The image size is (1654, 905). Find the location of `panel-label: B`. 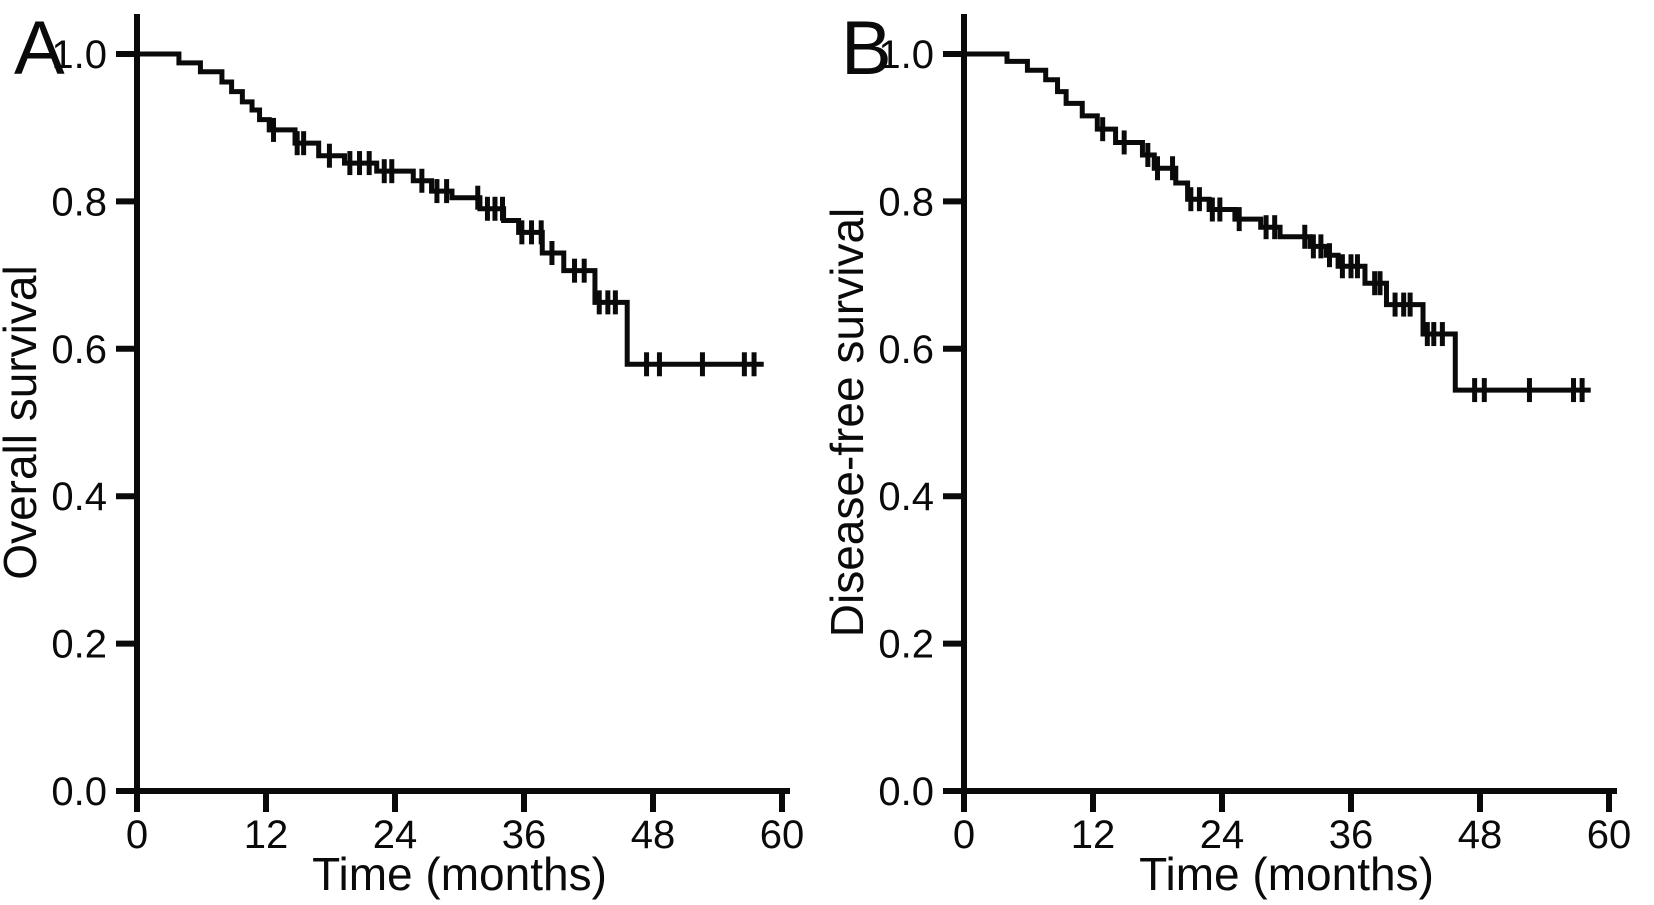

panel-label: B is located at coordinates (866, 48).